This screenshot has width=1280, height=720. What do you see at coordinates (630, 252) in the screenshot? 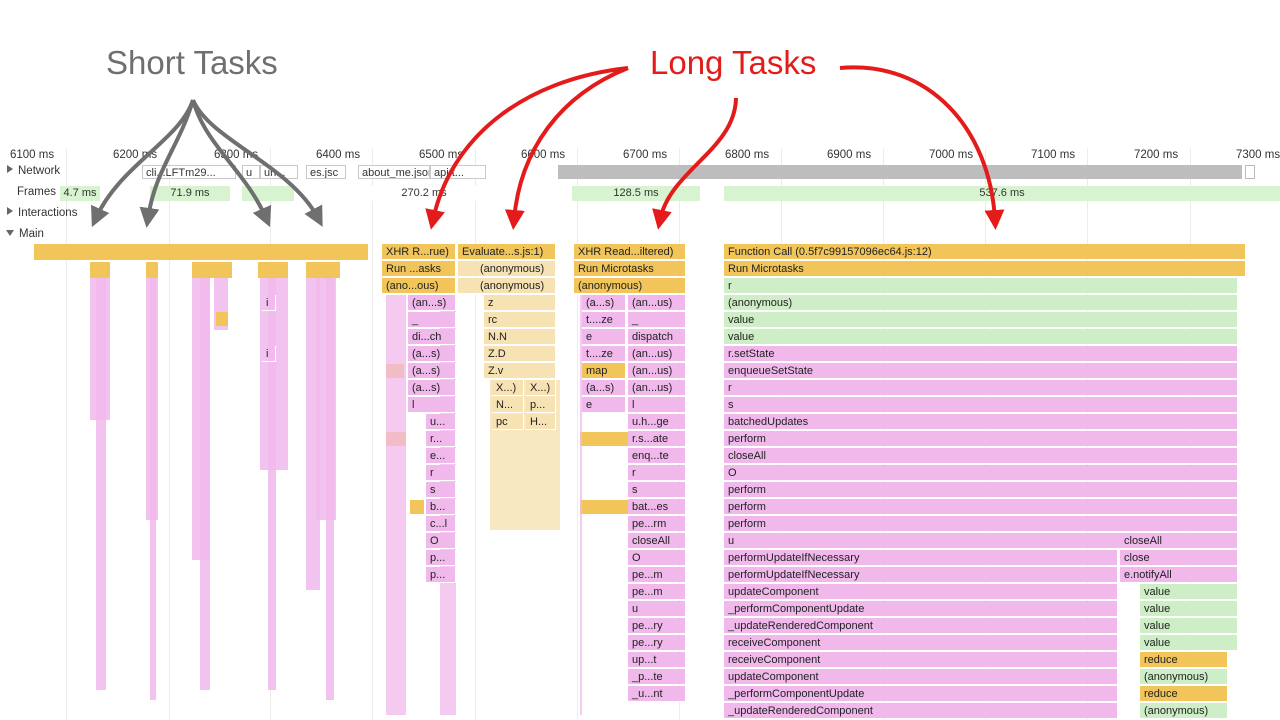
I see `flame-entry: XHR Read...iltered)` at bounding box center [630, 252].